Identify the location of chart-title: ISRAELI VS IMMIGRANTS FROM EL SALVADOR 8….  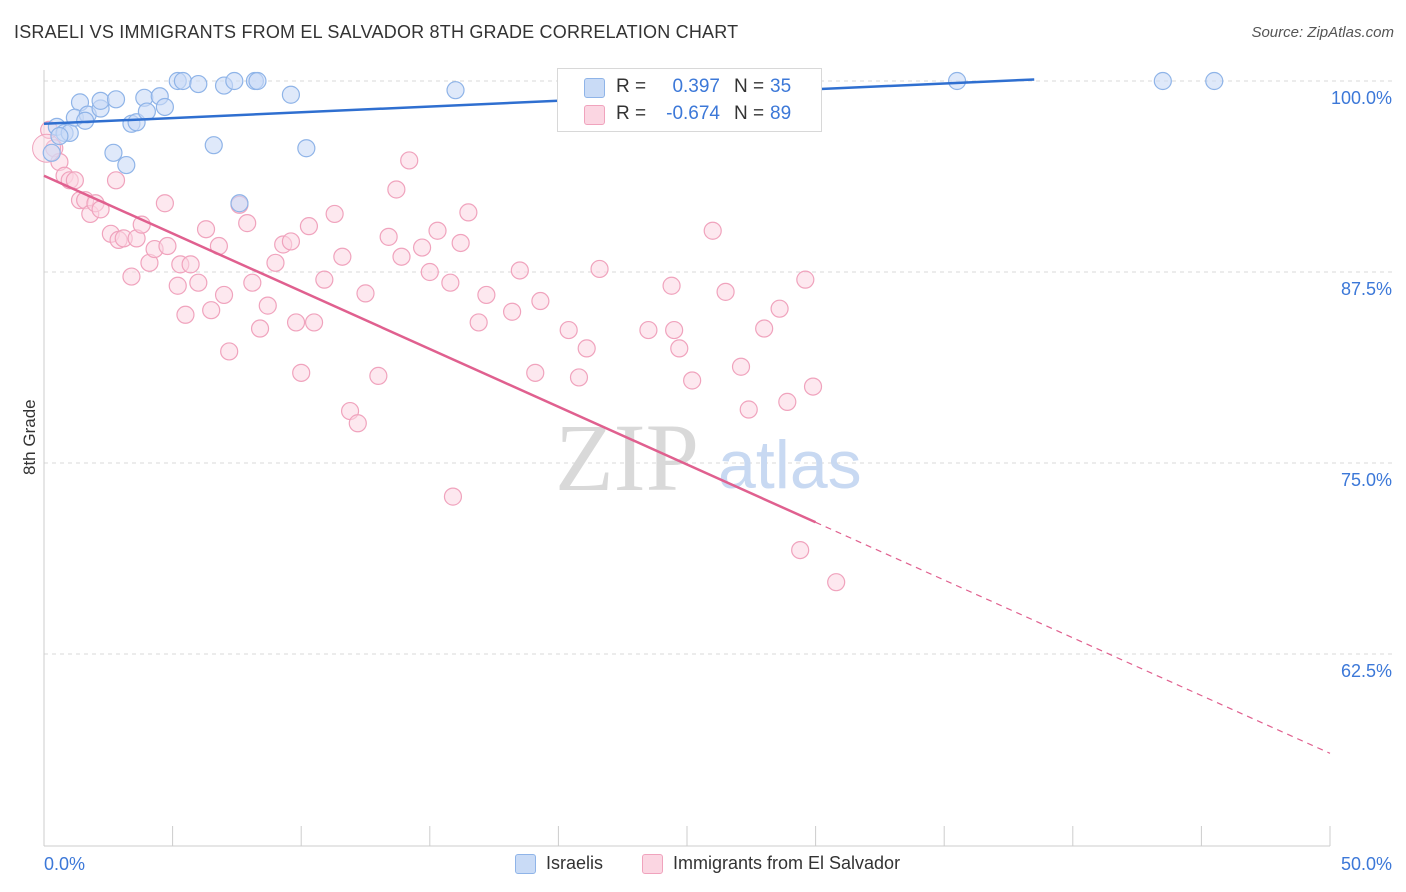
(376, 32).